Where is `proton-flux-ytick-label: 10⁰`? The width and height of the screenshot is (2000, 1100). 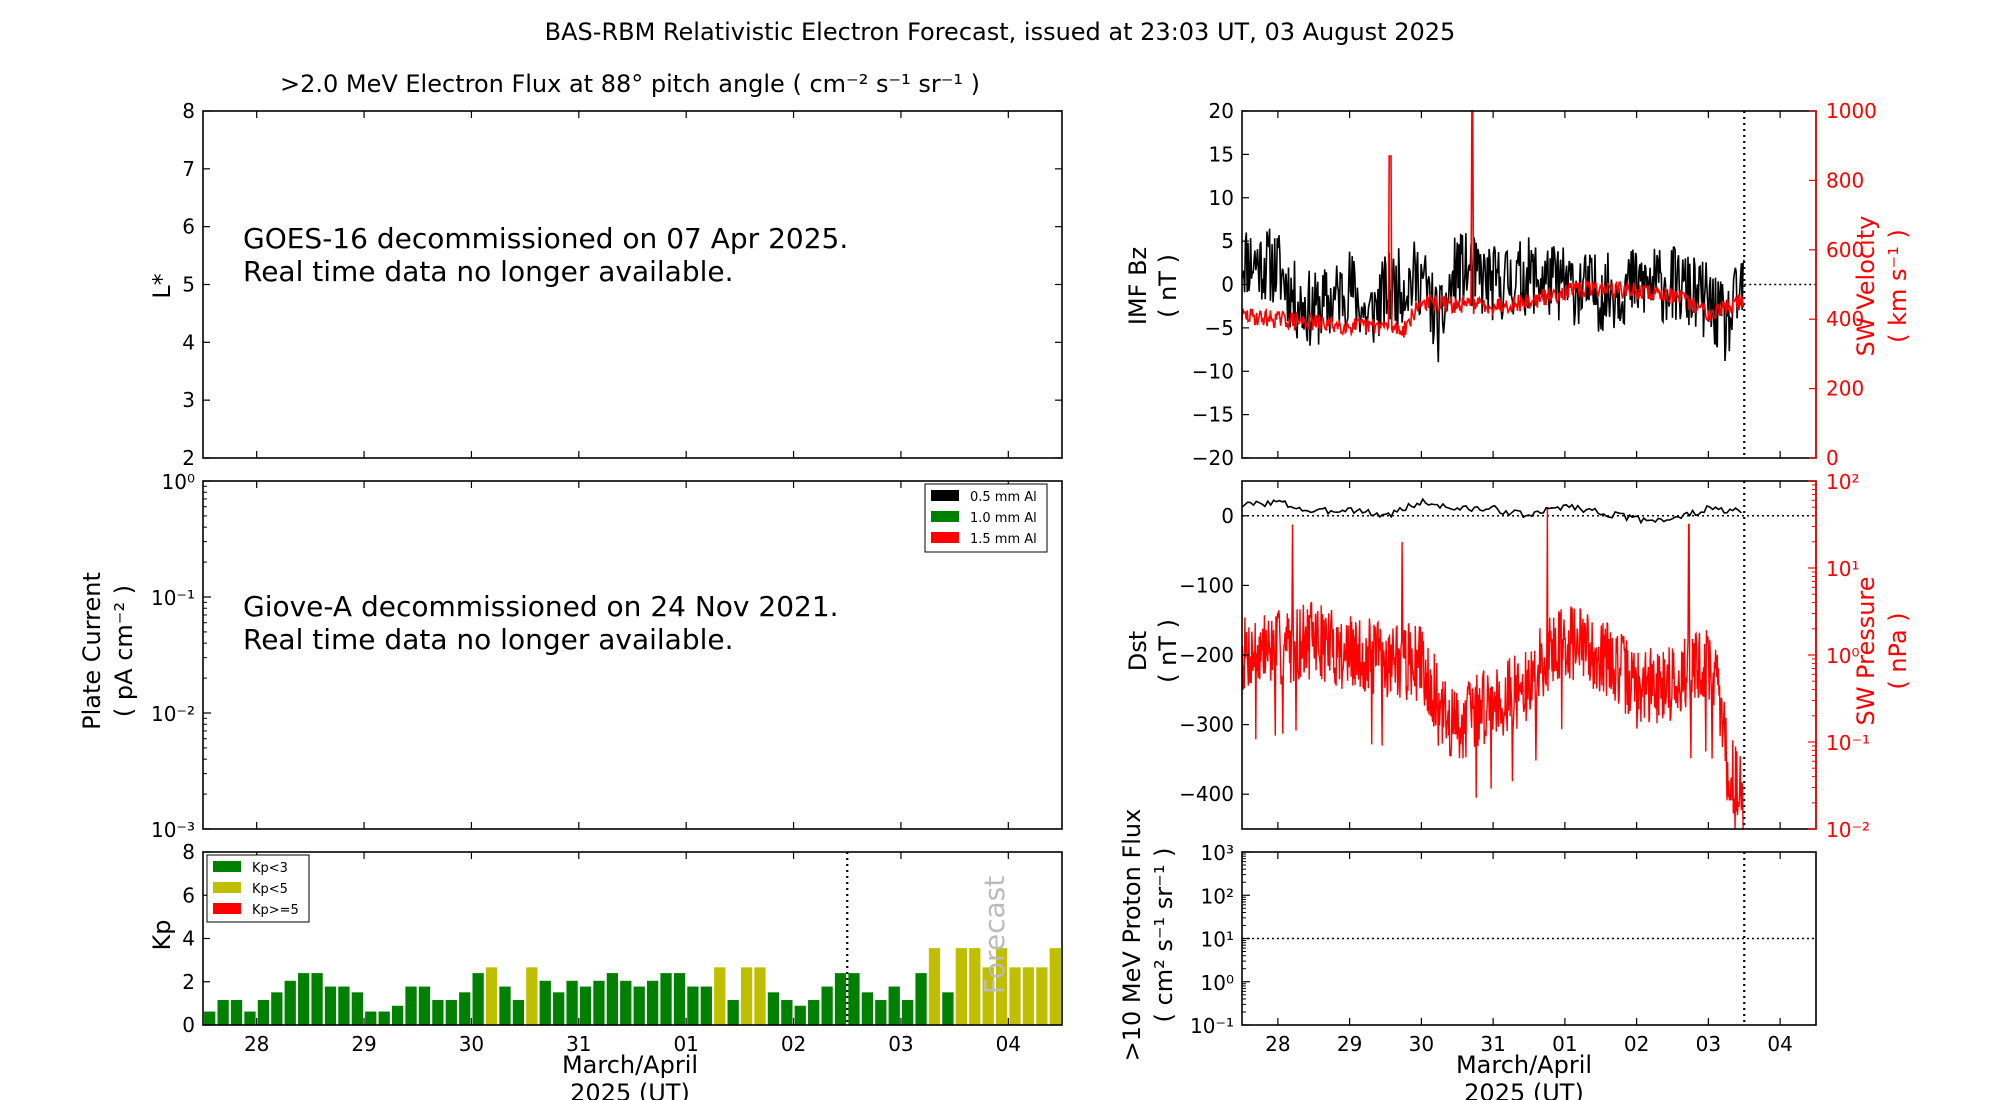
proton-flux-ytick-label: 10⁰ is located at coordinates (1217, 983).